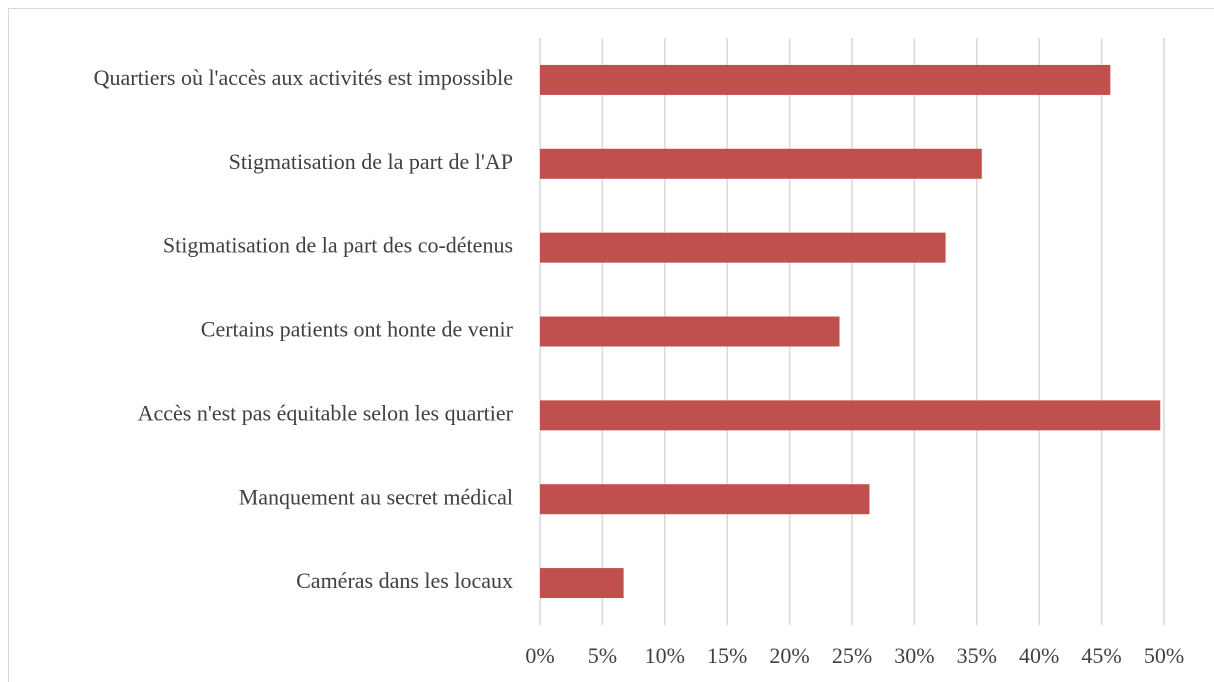 This screenshot has width=1214, height=682. Describe the element at coordinates (1039, 655) in the screenshot. I see `x-tick-label: 40%` at that location.